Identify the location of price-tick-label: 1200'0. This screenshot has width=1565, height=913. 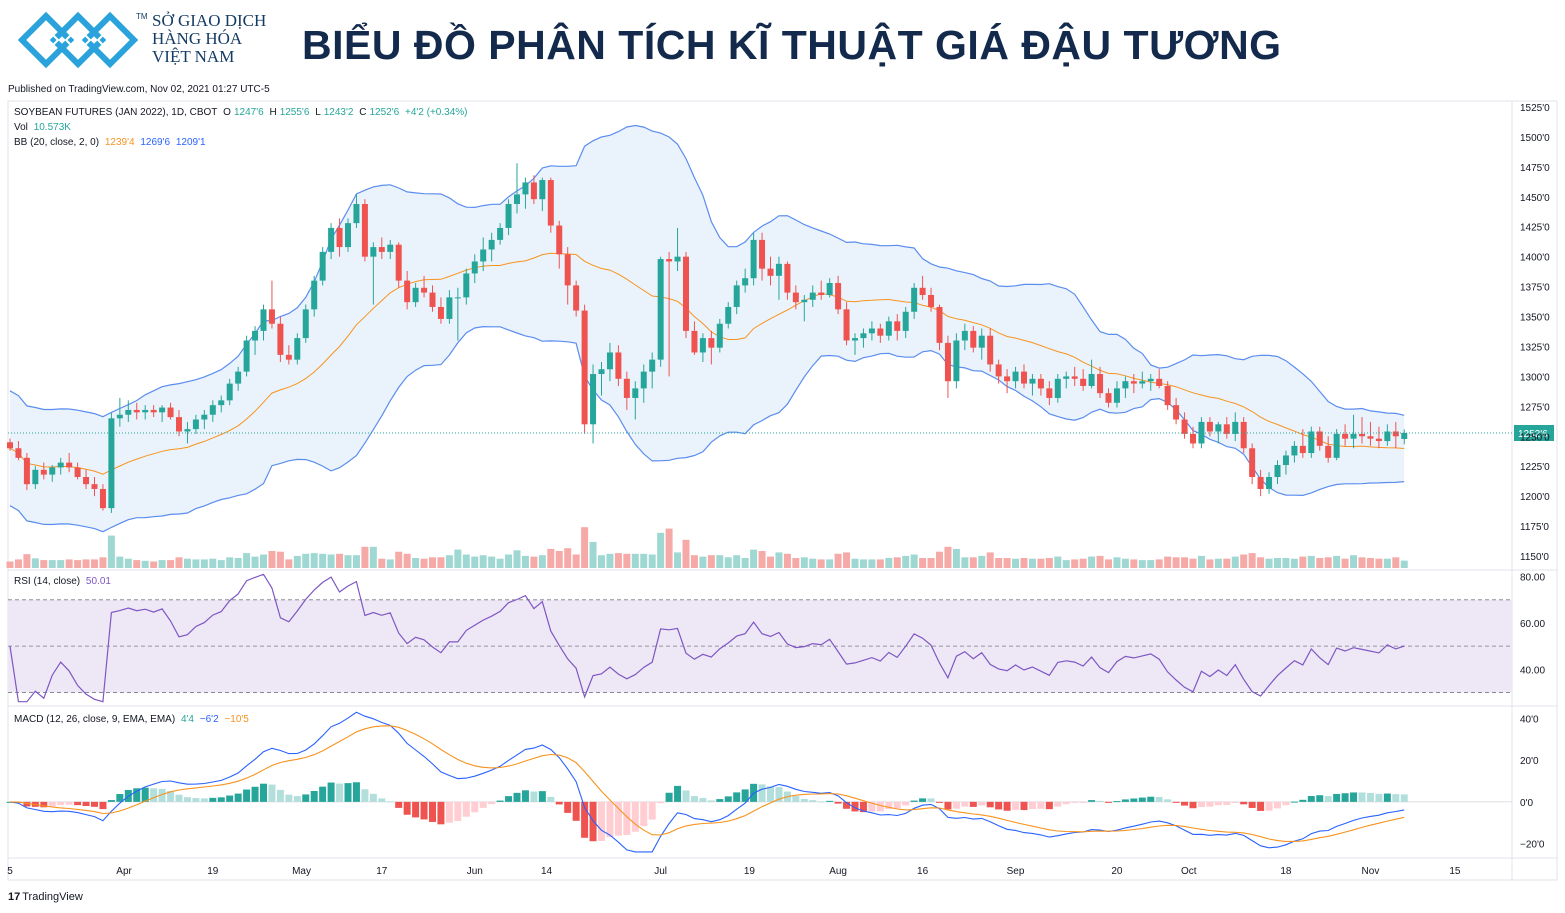
(1535, 497).